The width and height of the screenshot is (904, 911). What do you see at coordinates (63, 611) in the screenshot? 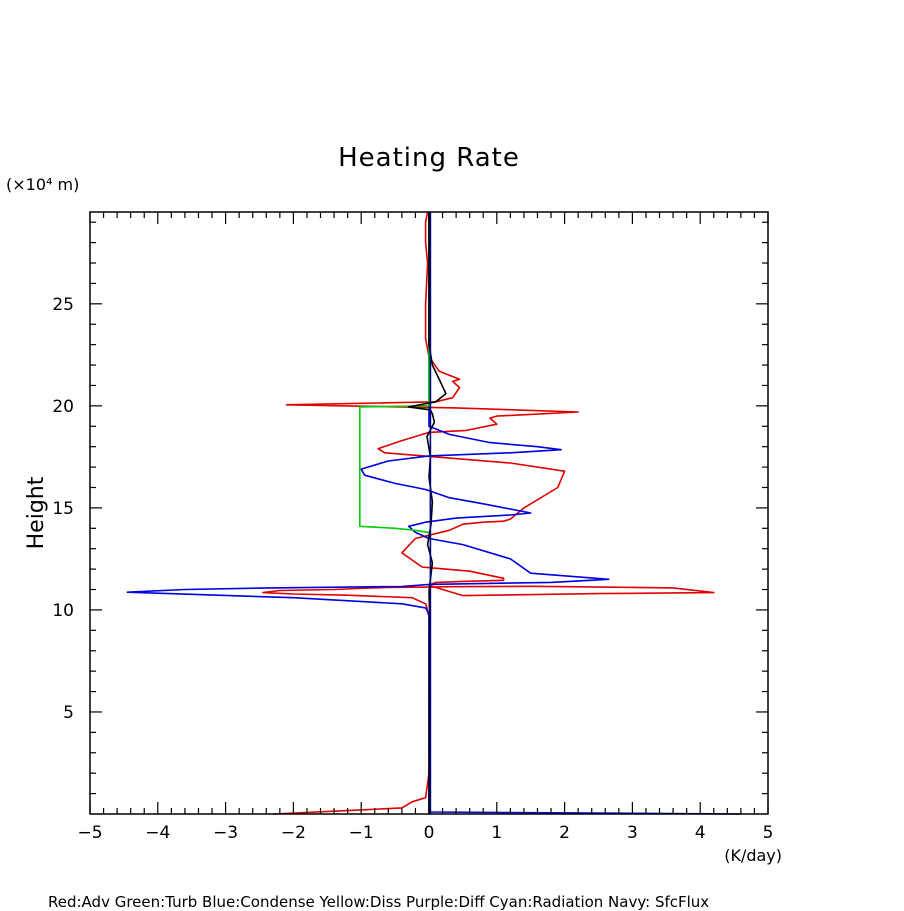
I see `y-tick-label: 10` at bounding box center [63, 611].